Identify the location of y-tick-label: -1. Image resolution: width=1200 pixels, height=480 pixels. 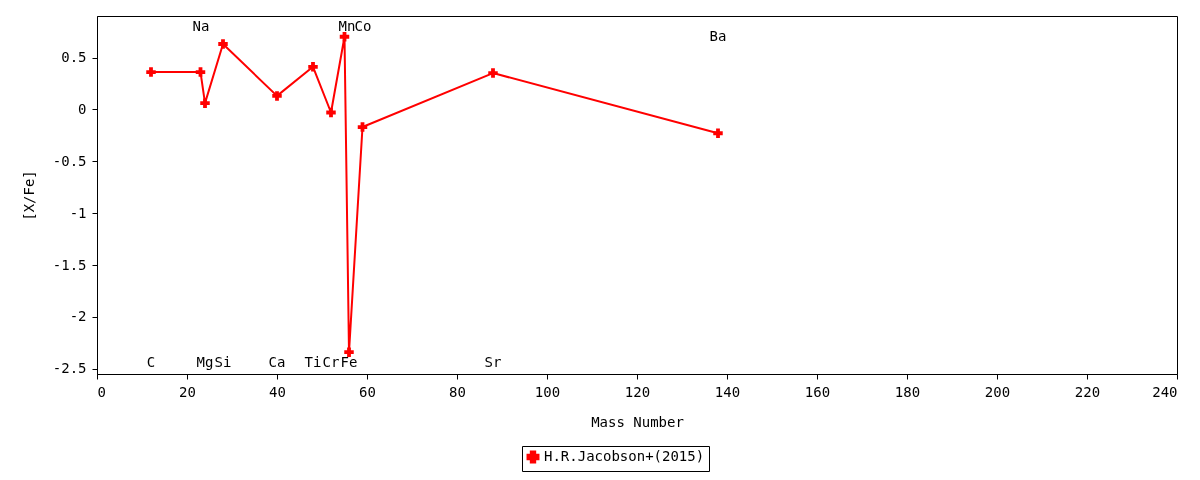
(78, 212).